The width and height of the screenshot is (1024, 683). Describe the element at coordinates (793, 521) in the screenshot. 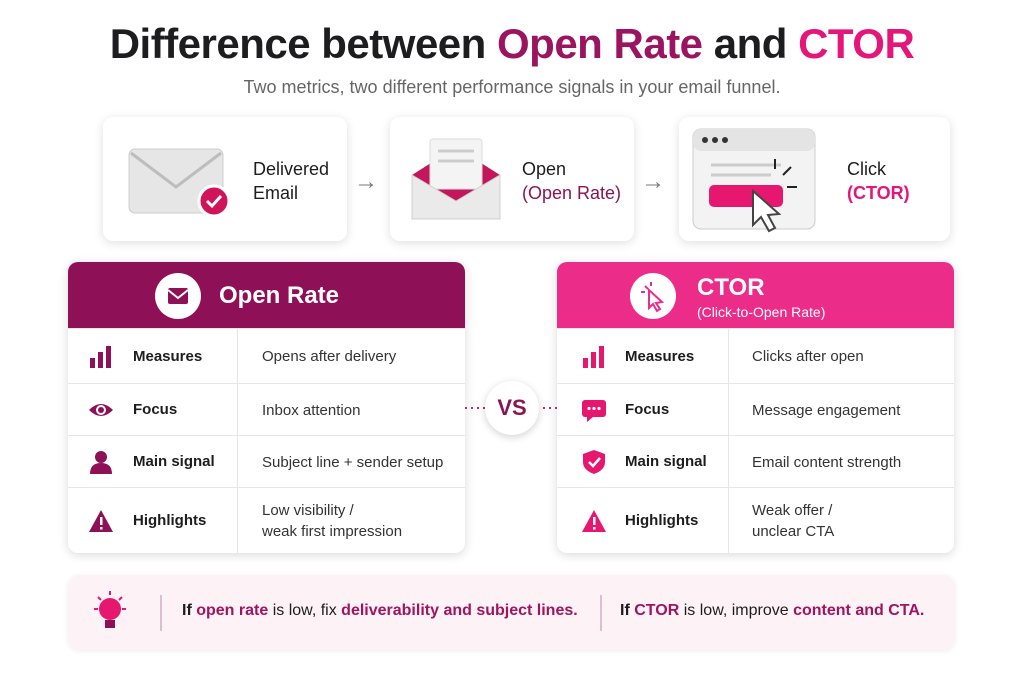

I see `row-value: Weak offer / unclear CTA` at that location.